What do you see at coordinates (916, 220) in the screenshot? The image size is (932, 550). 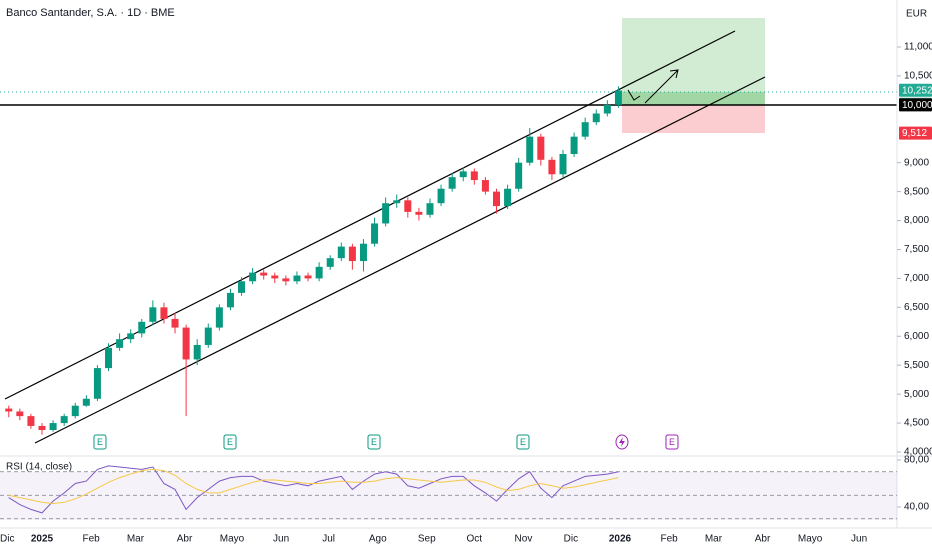 I see `y-tick-label: 8,000` at bounding box center [916, 220].